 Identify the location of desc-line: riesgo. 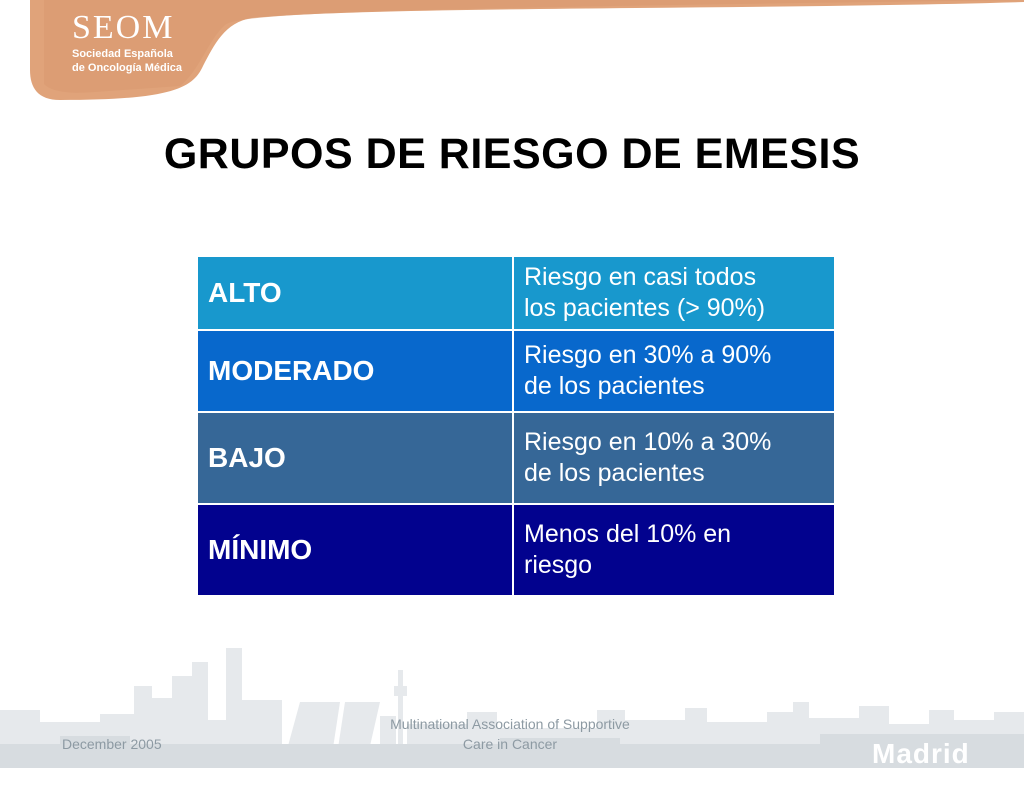
(558, 565).